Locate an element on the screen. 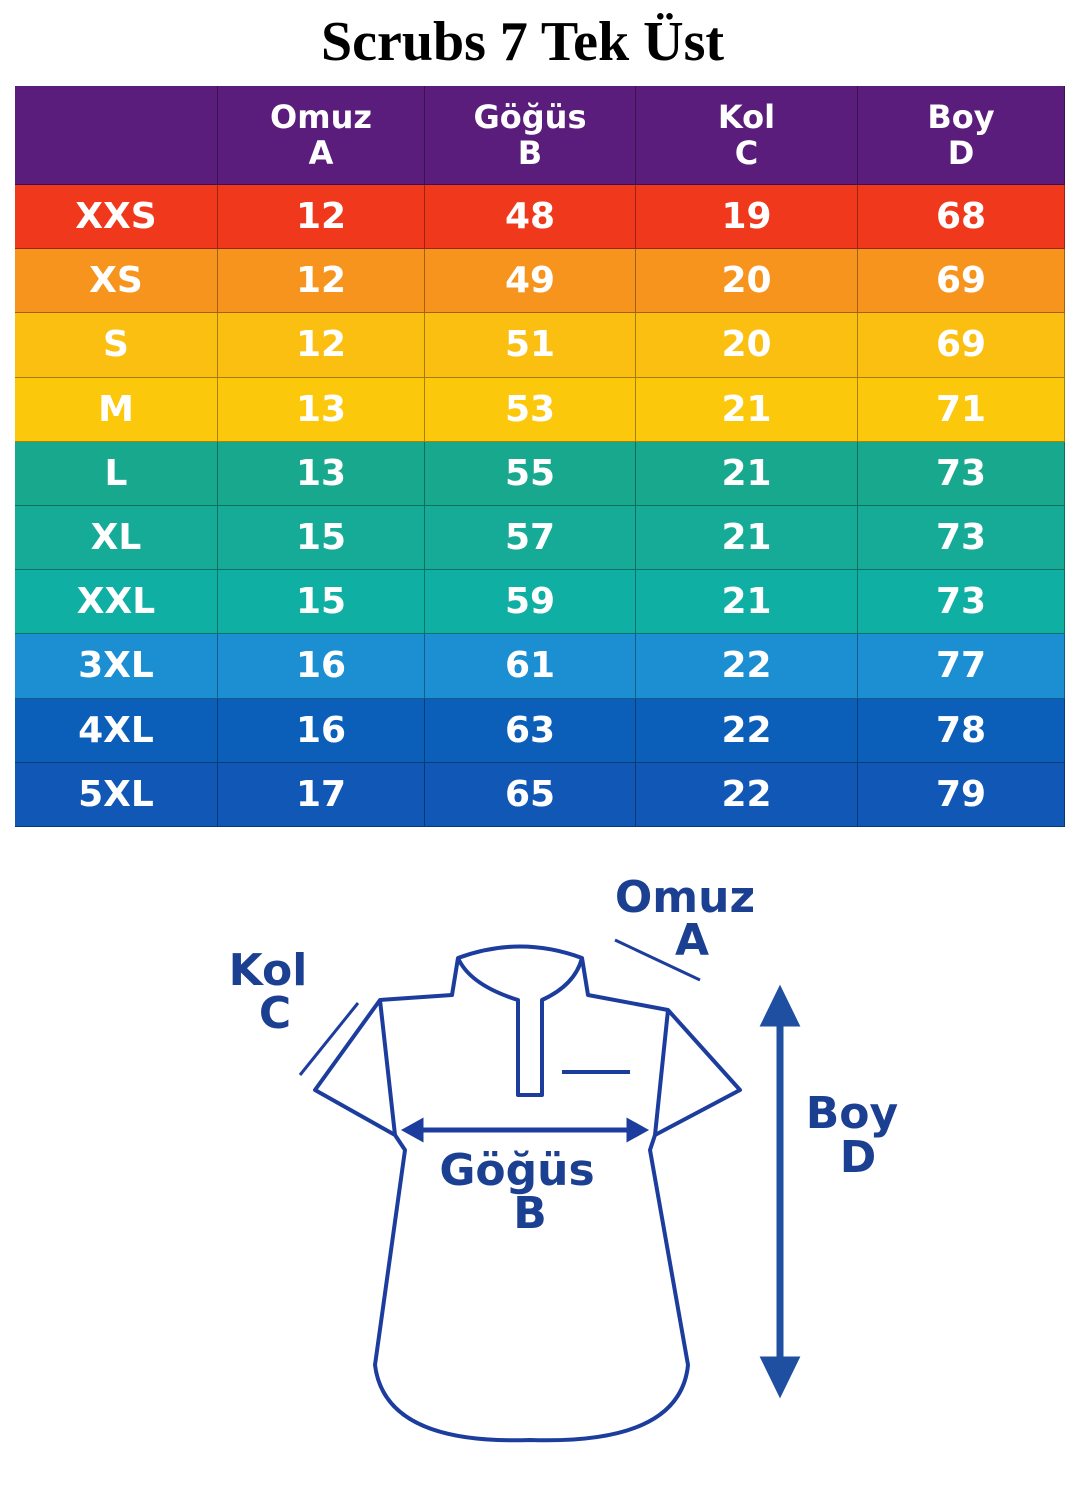 The height and width of the screenshot is (1500, 1080). measure-cell: 19 is located at coordinates (747, 217).